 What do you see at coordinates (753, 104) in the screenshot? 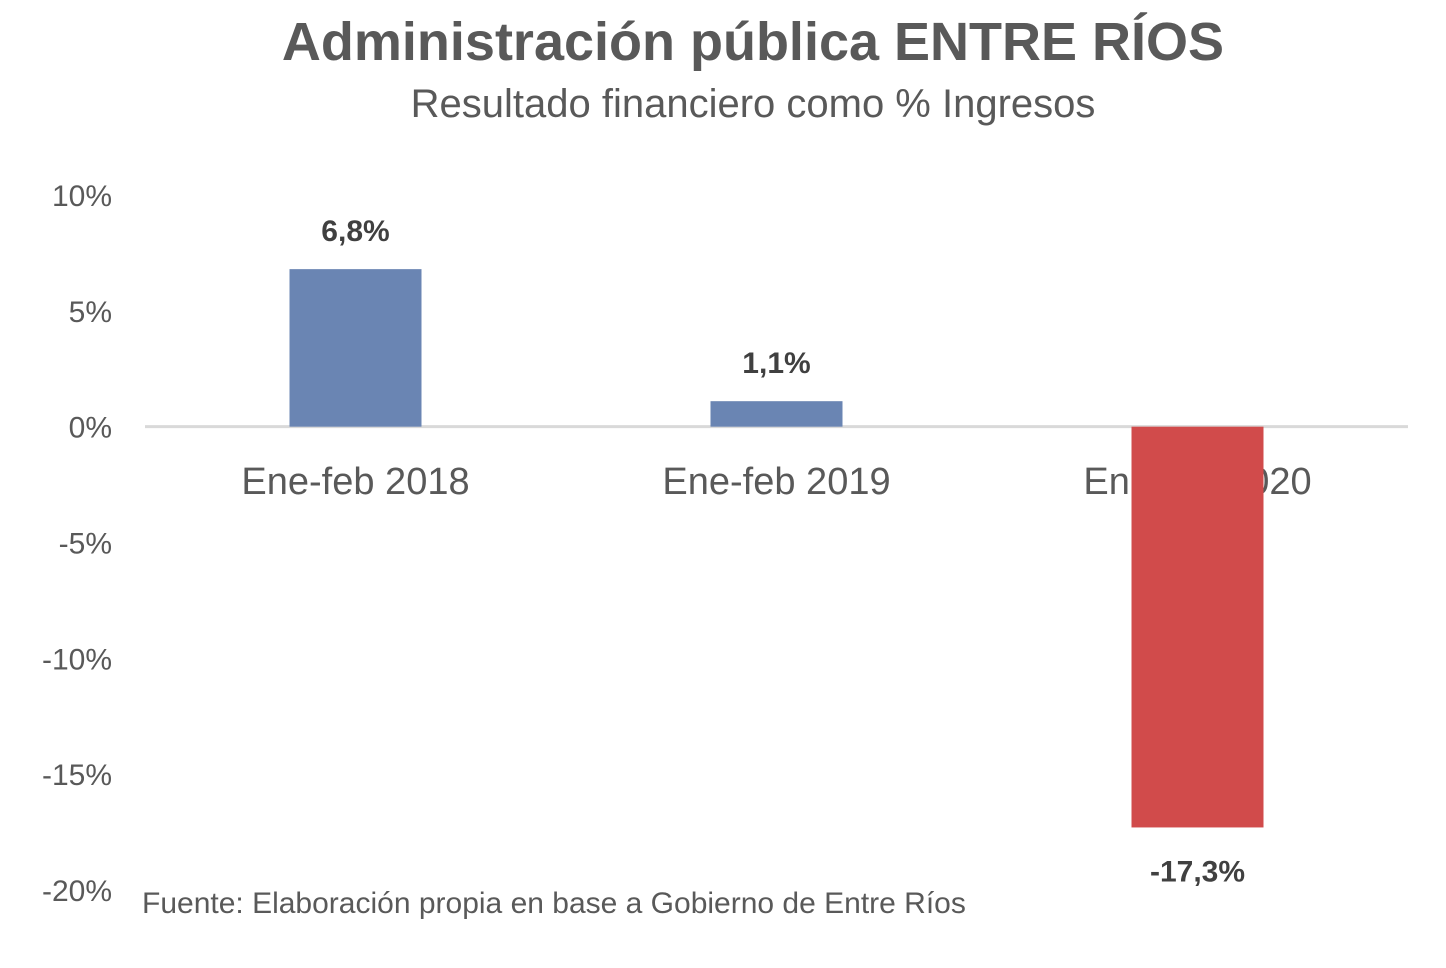
I see `chart-subtitle: Resultado financiero como % Ingresos` at bounding box center [753, 104].